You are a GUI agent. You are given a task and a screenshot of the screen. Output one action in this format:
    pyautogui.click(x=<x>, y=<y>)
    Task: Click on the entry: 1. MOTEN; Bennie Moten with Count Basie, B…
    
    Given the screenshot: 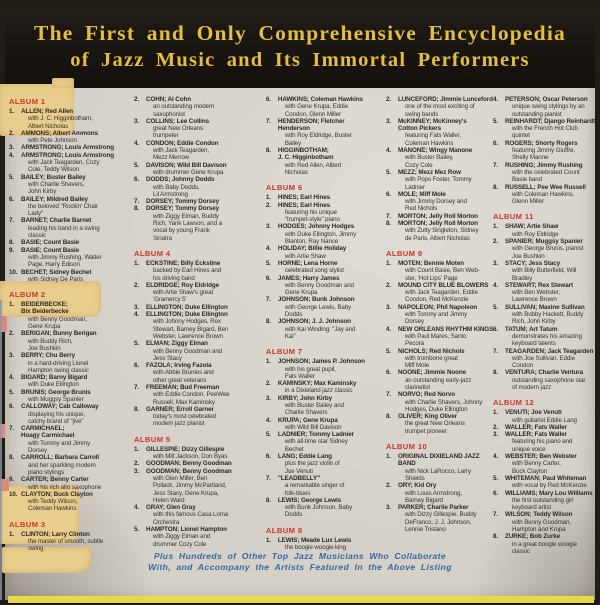 What is the action you would take?
    pyautogui.click(x=439, y=271)
    